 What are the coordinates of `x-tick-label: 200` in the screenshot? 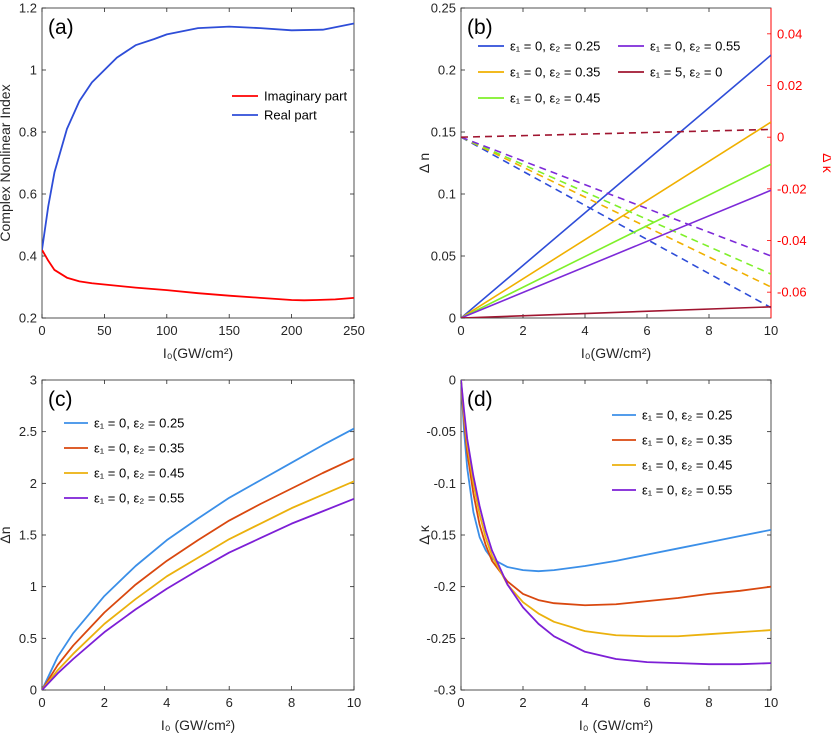 It's located at (292, 330).